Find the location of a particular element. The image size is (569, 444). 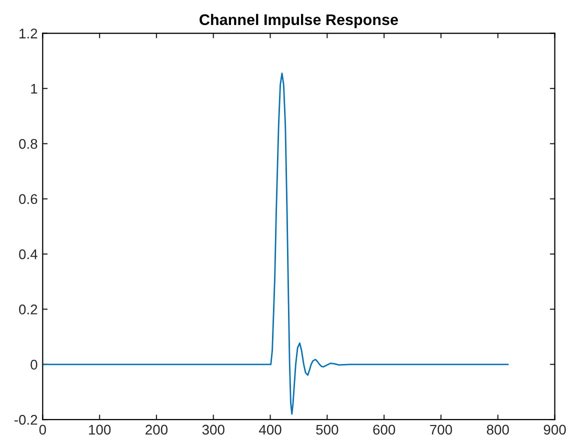

x-tick-label: 400 is located at coordinates (270, 429).